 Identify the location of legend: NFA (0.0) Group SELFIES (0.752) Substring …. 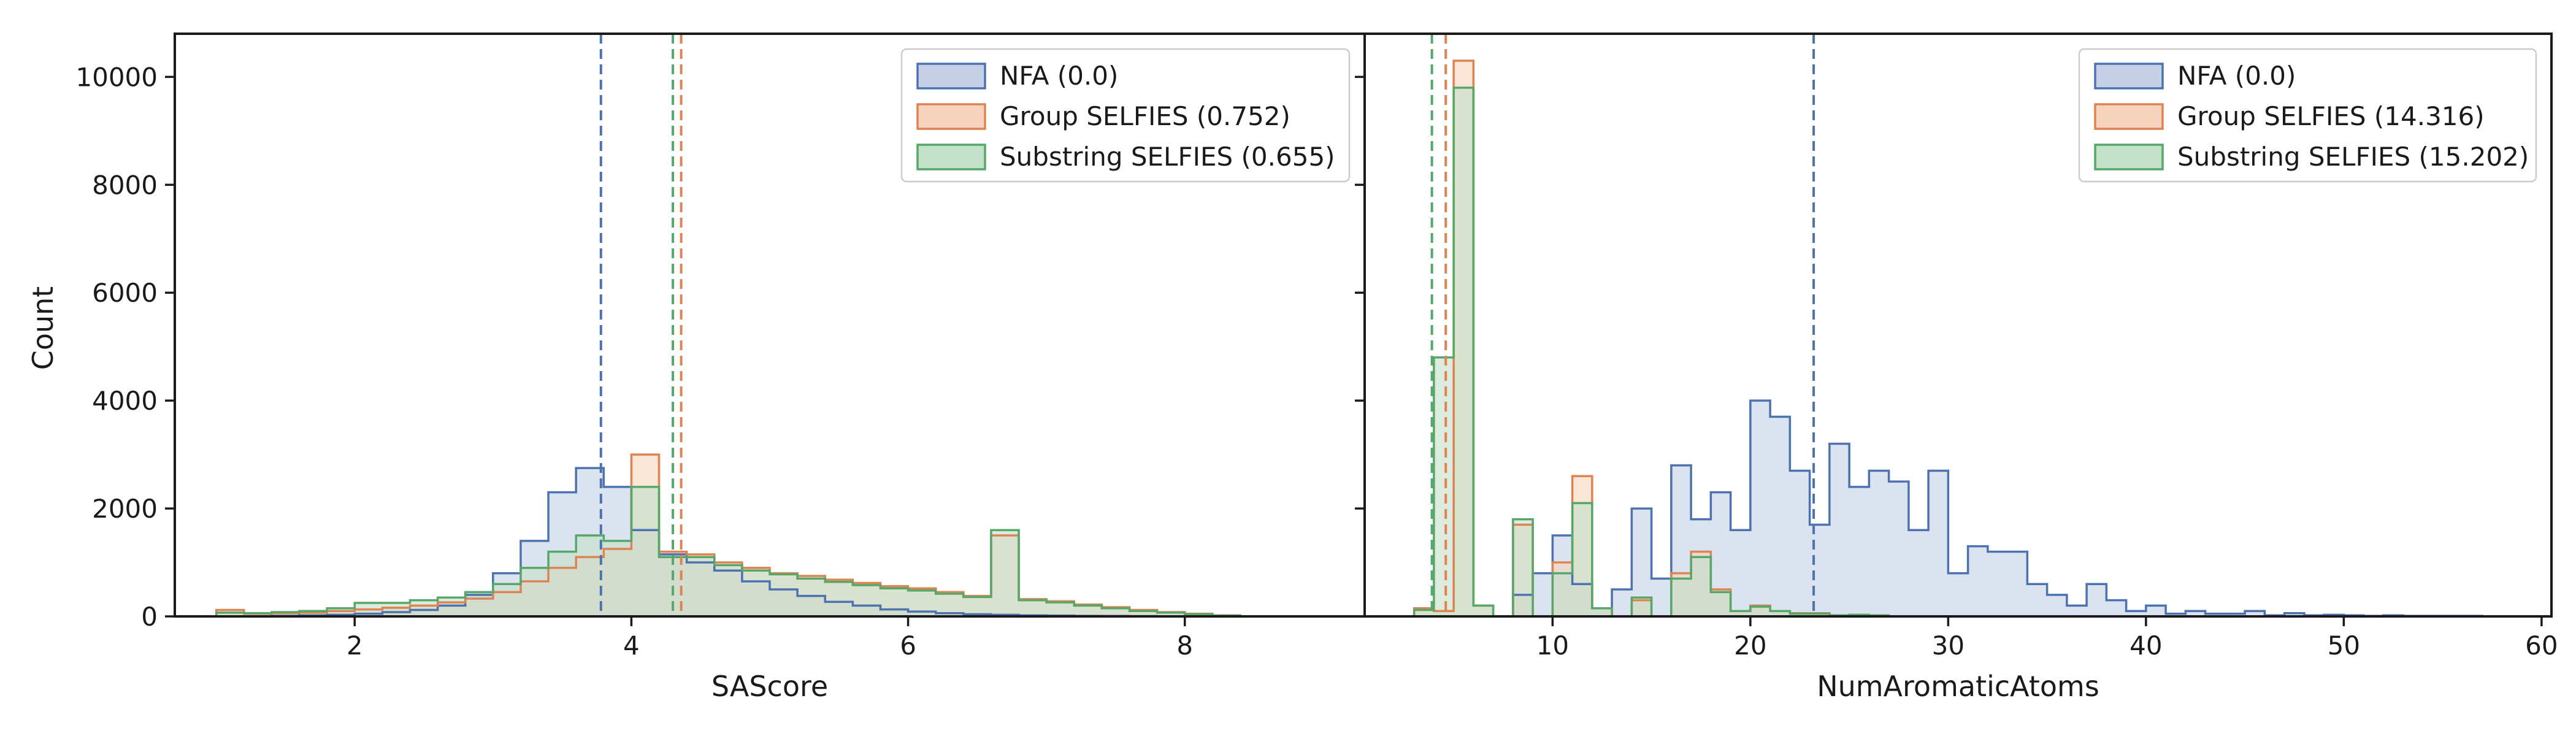
(1125, 115).